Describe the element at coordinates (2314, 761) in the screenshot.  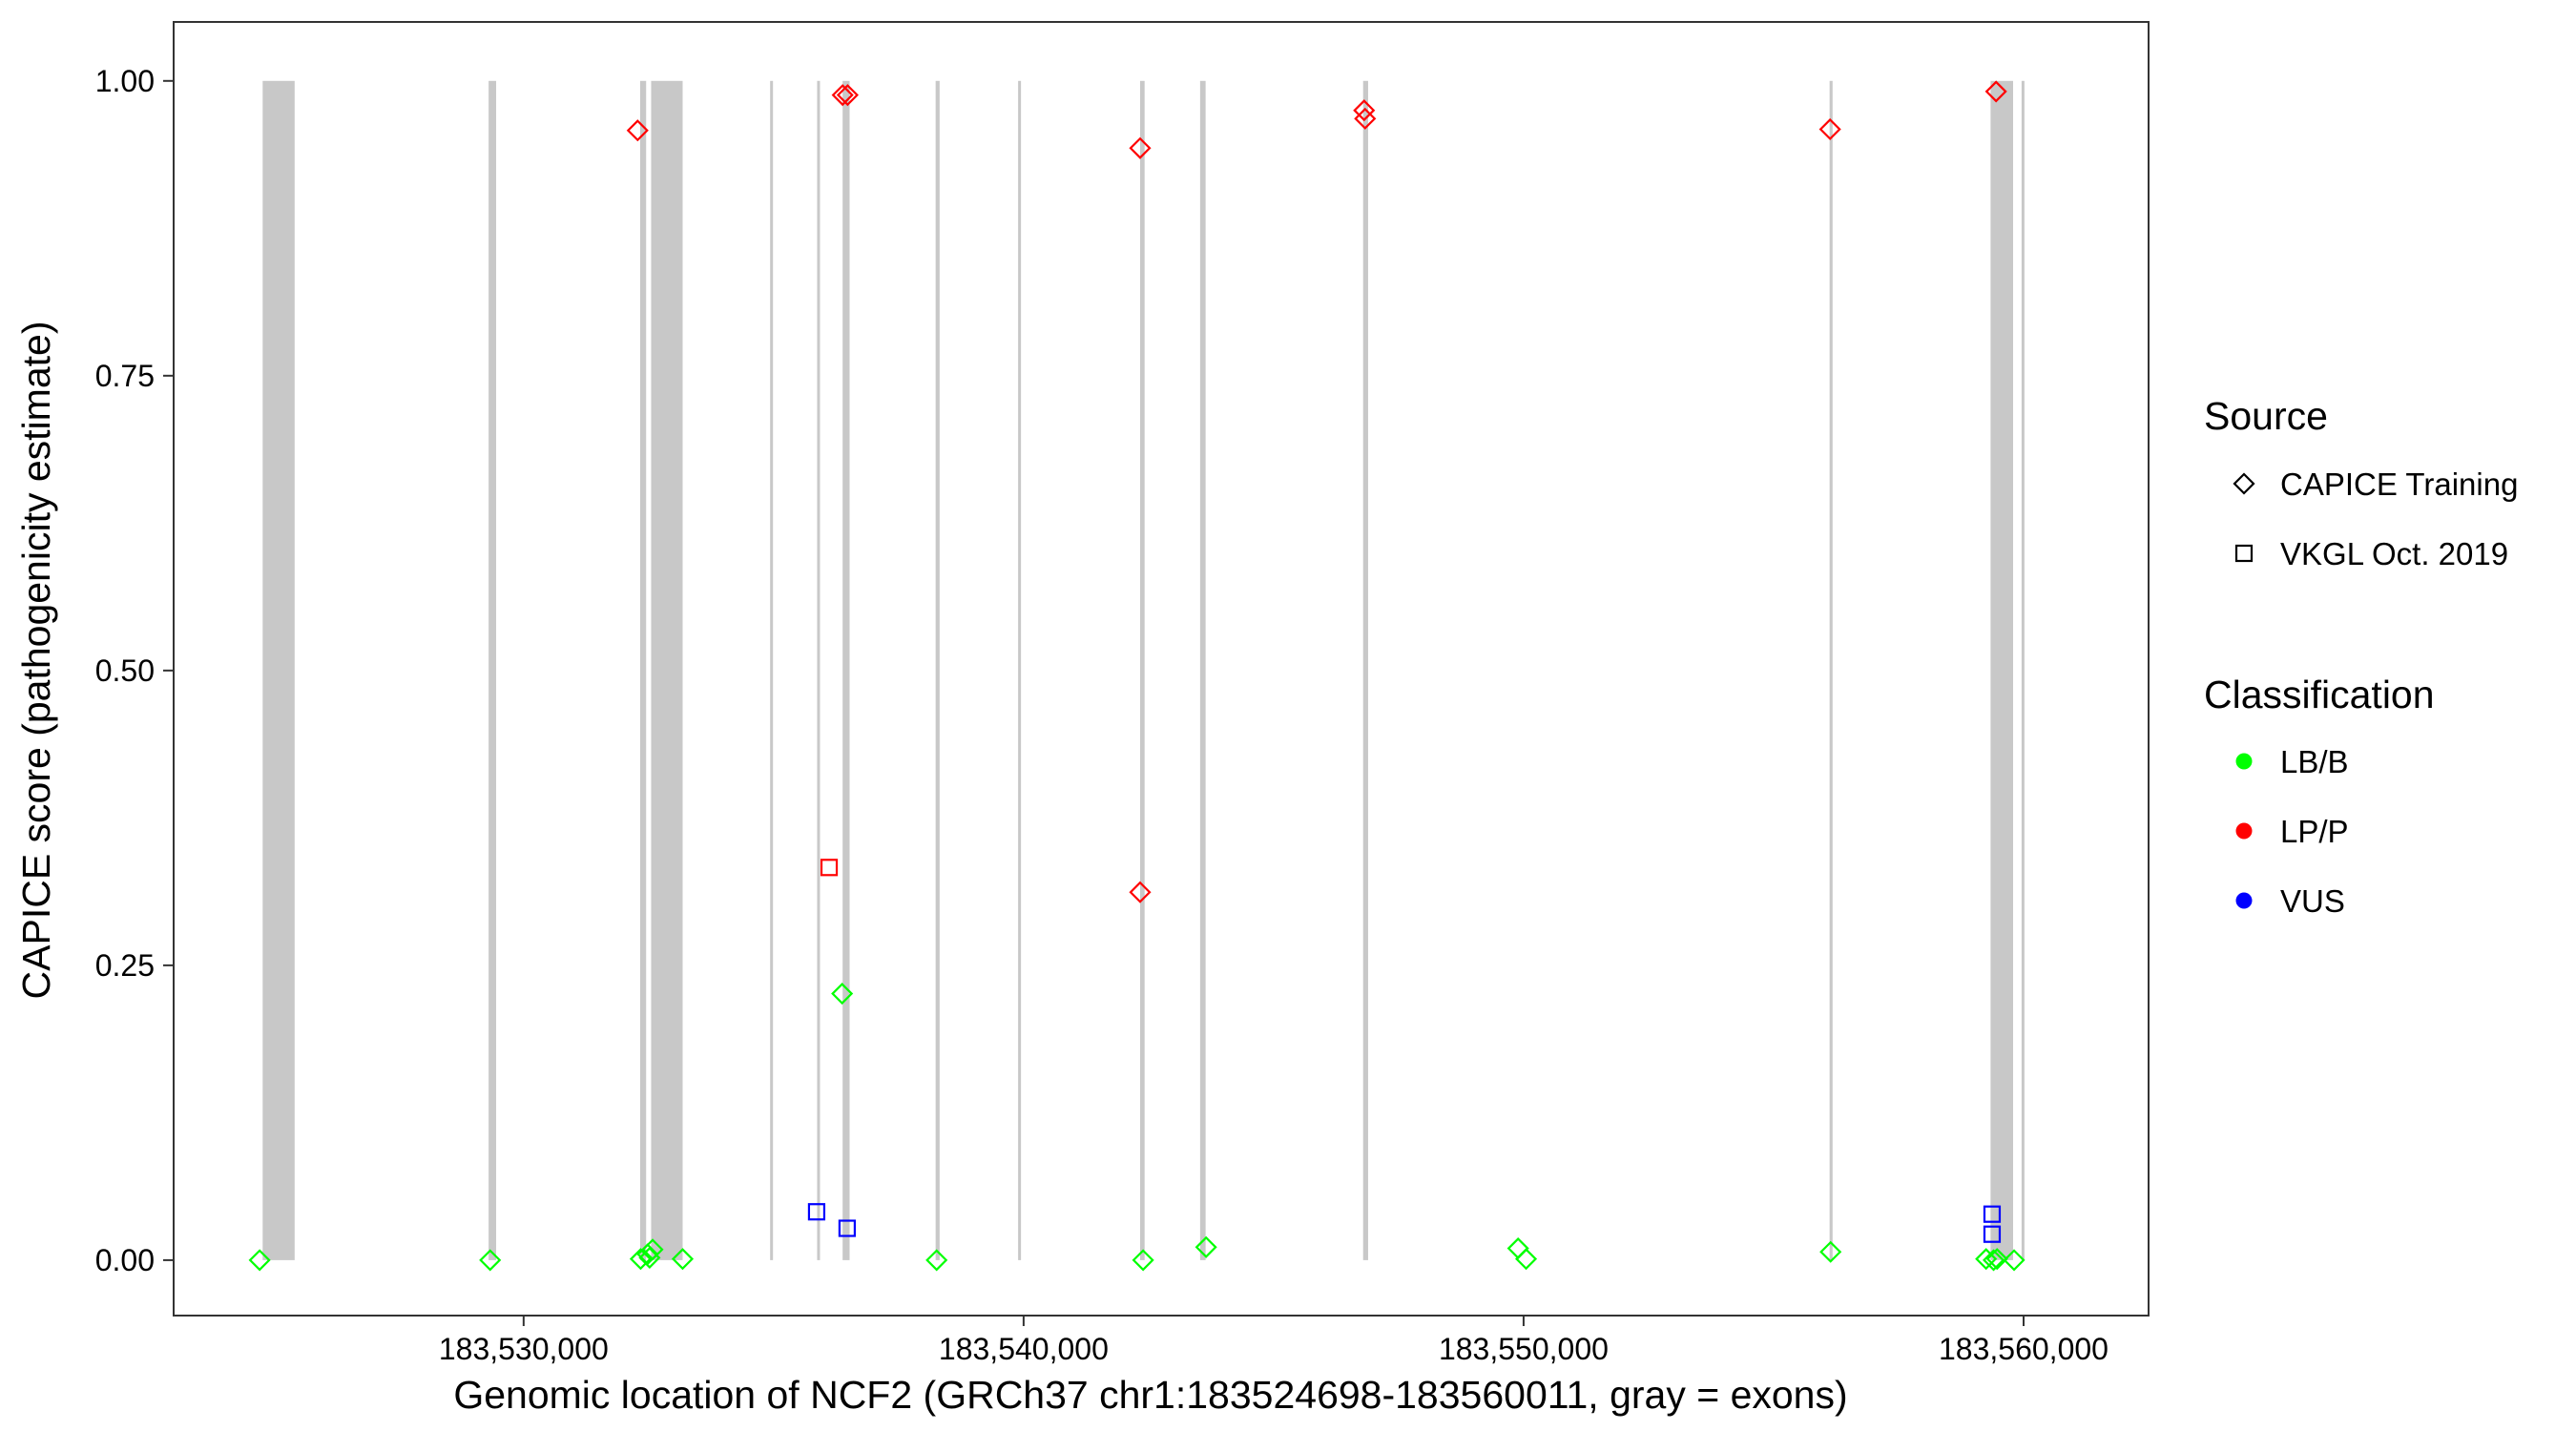
I see `legend-class-label-1: LB/B` at that location.